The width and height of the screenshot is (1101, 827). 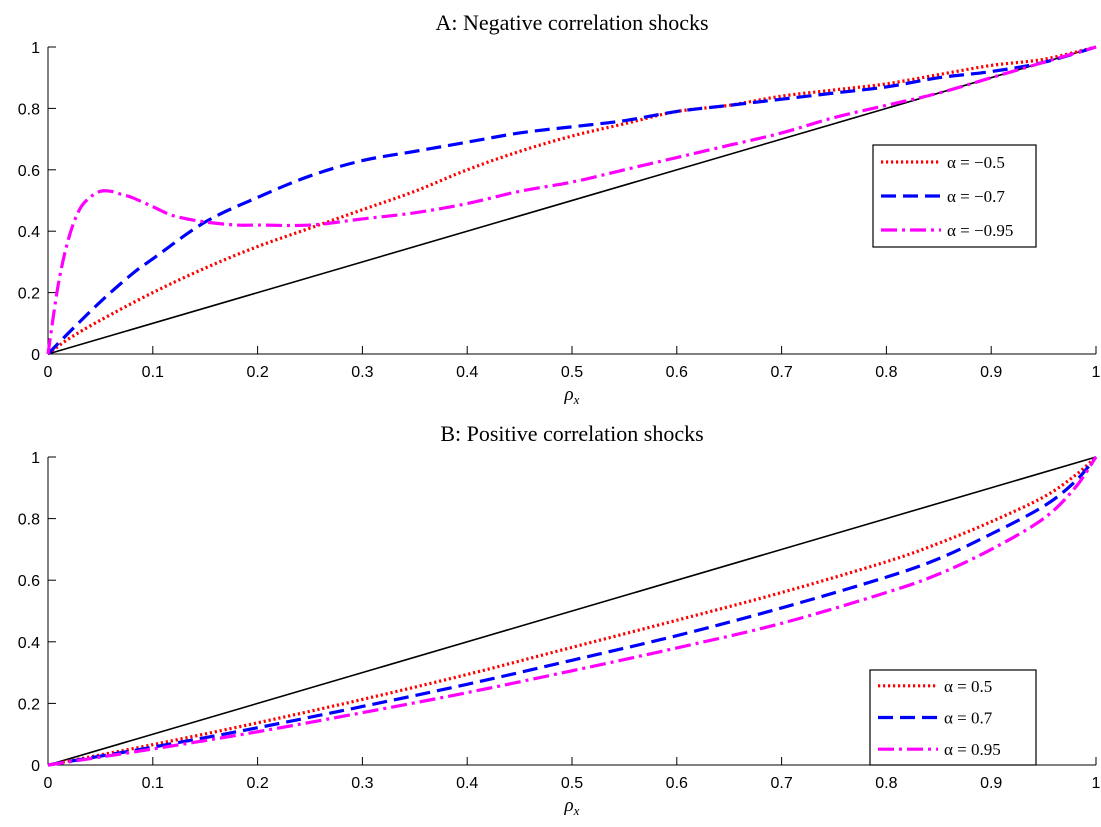 What do you see at coordinates (968, 686) in the screenshot?
I see `legend-label-1: α = 0.5` at bounding box center [968, 686].